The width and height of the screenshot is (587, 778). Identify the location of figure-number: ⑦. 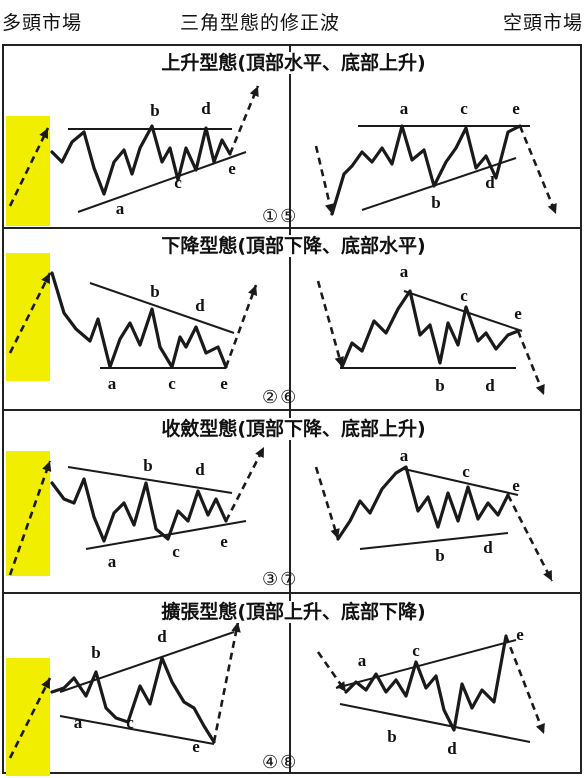
(288, 579).